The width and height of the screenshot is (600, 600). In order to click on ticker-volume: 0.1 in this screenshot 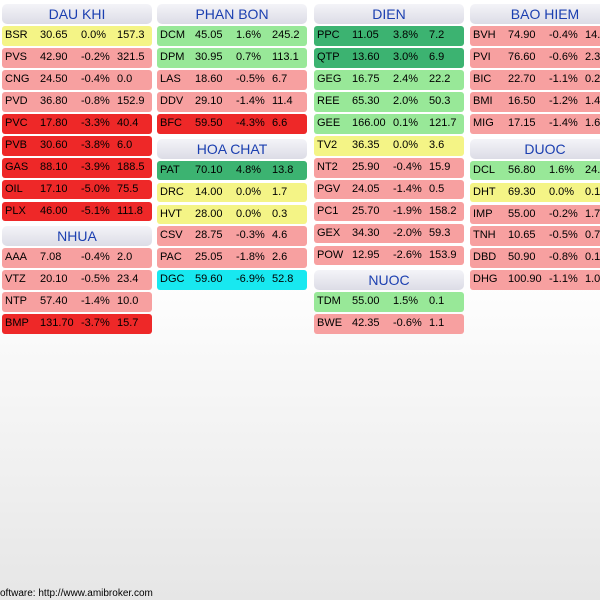, I will do `click(592, 257)`.